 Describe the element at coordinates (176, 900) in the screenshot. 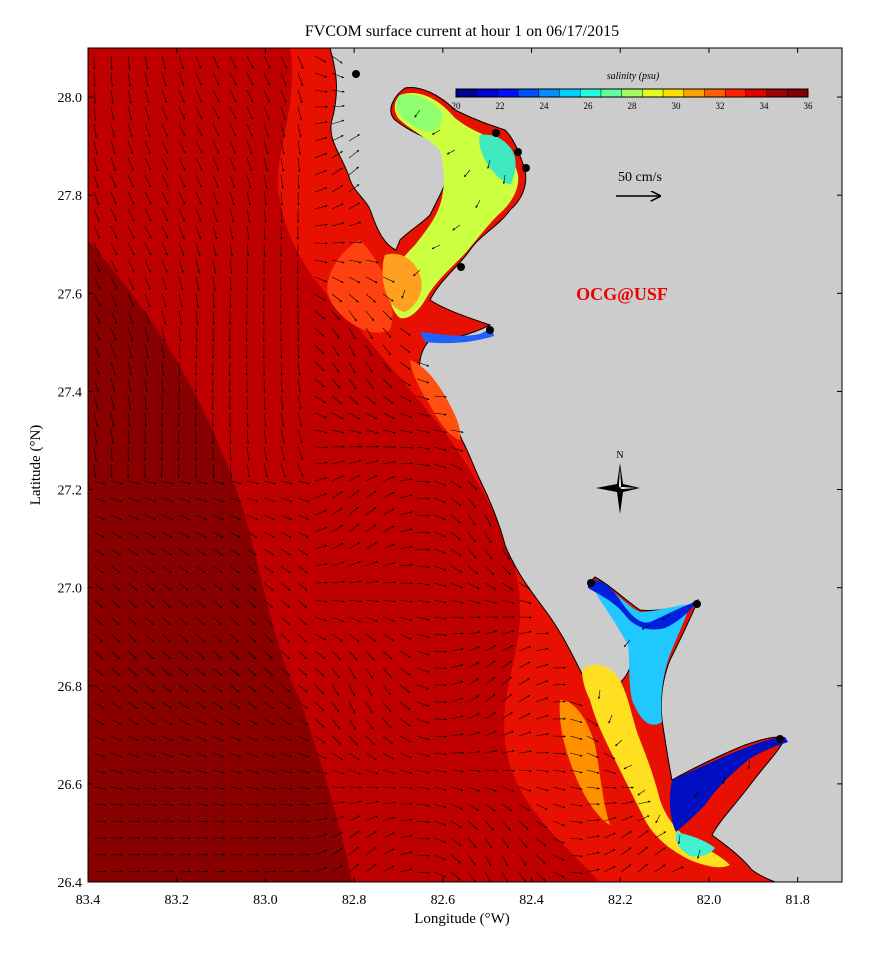

I see `x-tick-label: 83.2` at that location.